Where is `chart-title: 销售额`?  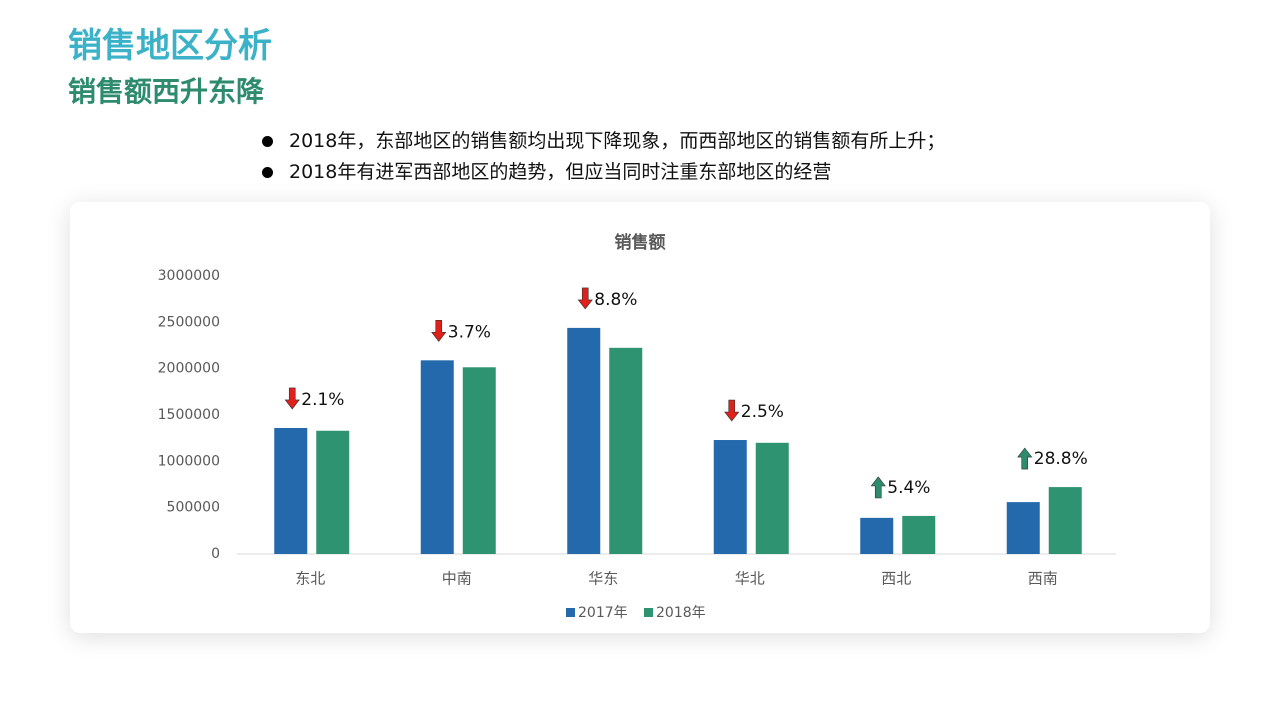 chart-title: 销售额 is located at coordinates (640, 242).